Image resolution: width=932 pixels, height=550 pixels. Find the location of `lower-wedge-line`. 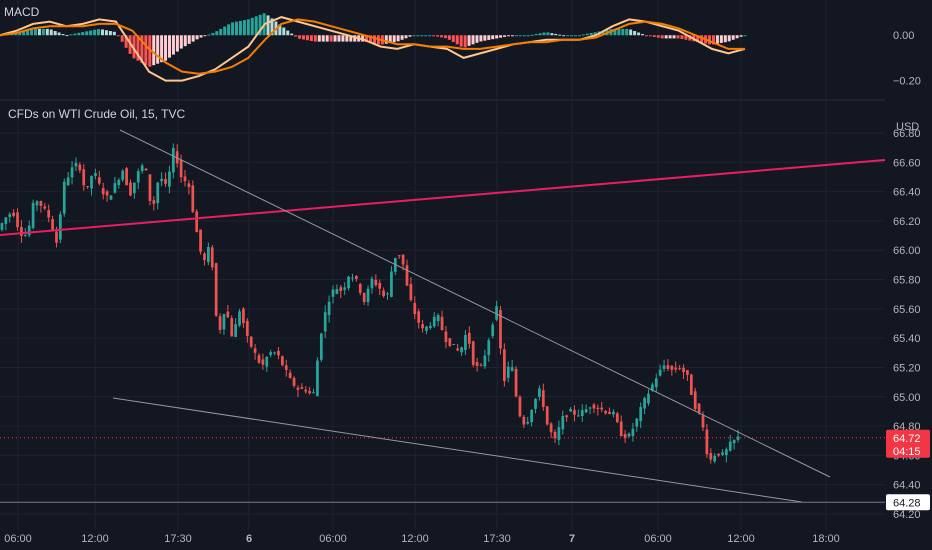

lower-wedge-line is located at coordinates (457, 450).